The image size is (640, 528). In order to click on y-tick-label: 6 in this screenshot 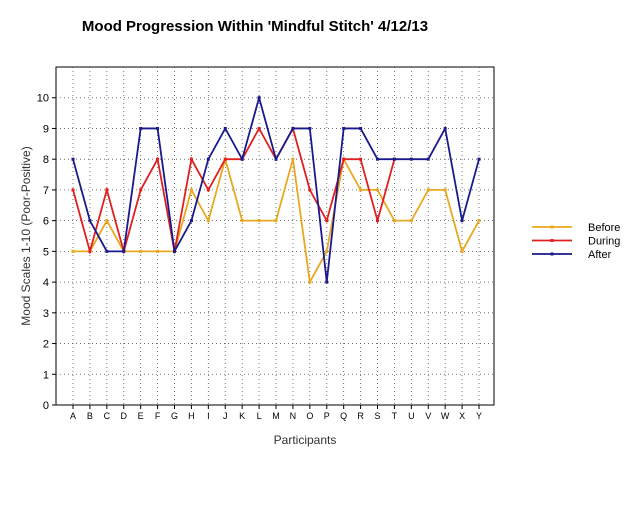, I will do `click(46, 222)`.